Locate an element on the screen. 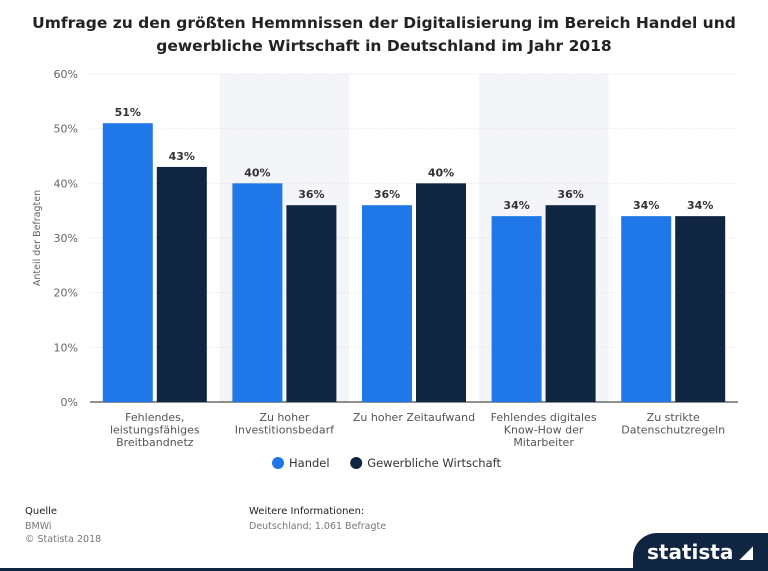 This screenshot has width=768, height=571. x-tick-label: Zu strikte is located at coordinates (673, 417).